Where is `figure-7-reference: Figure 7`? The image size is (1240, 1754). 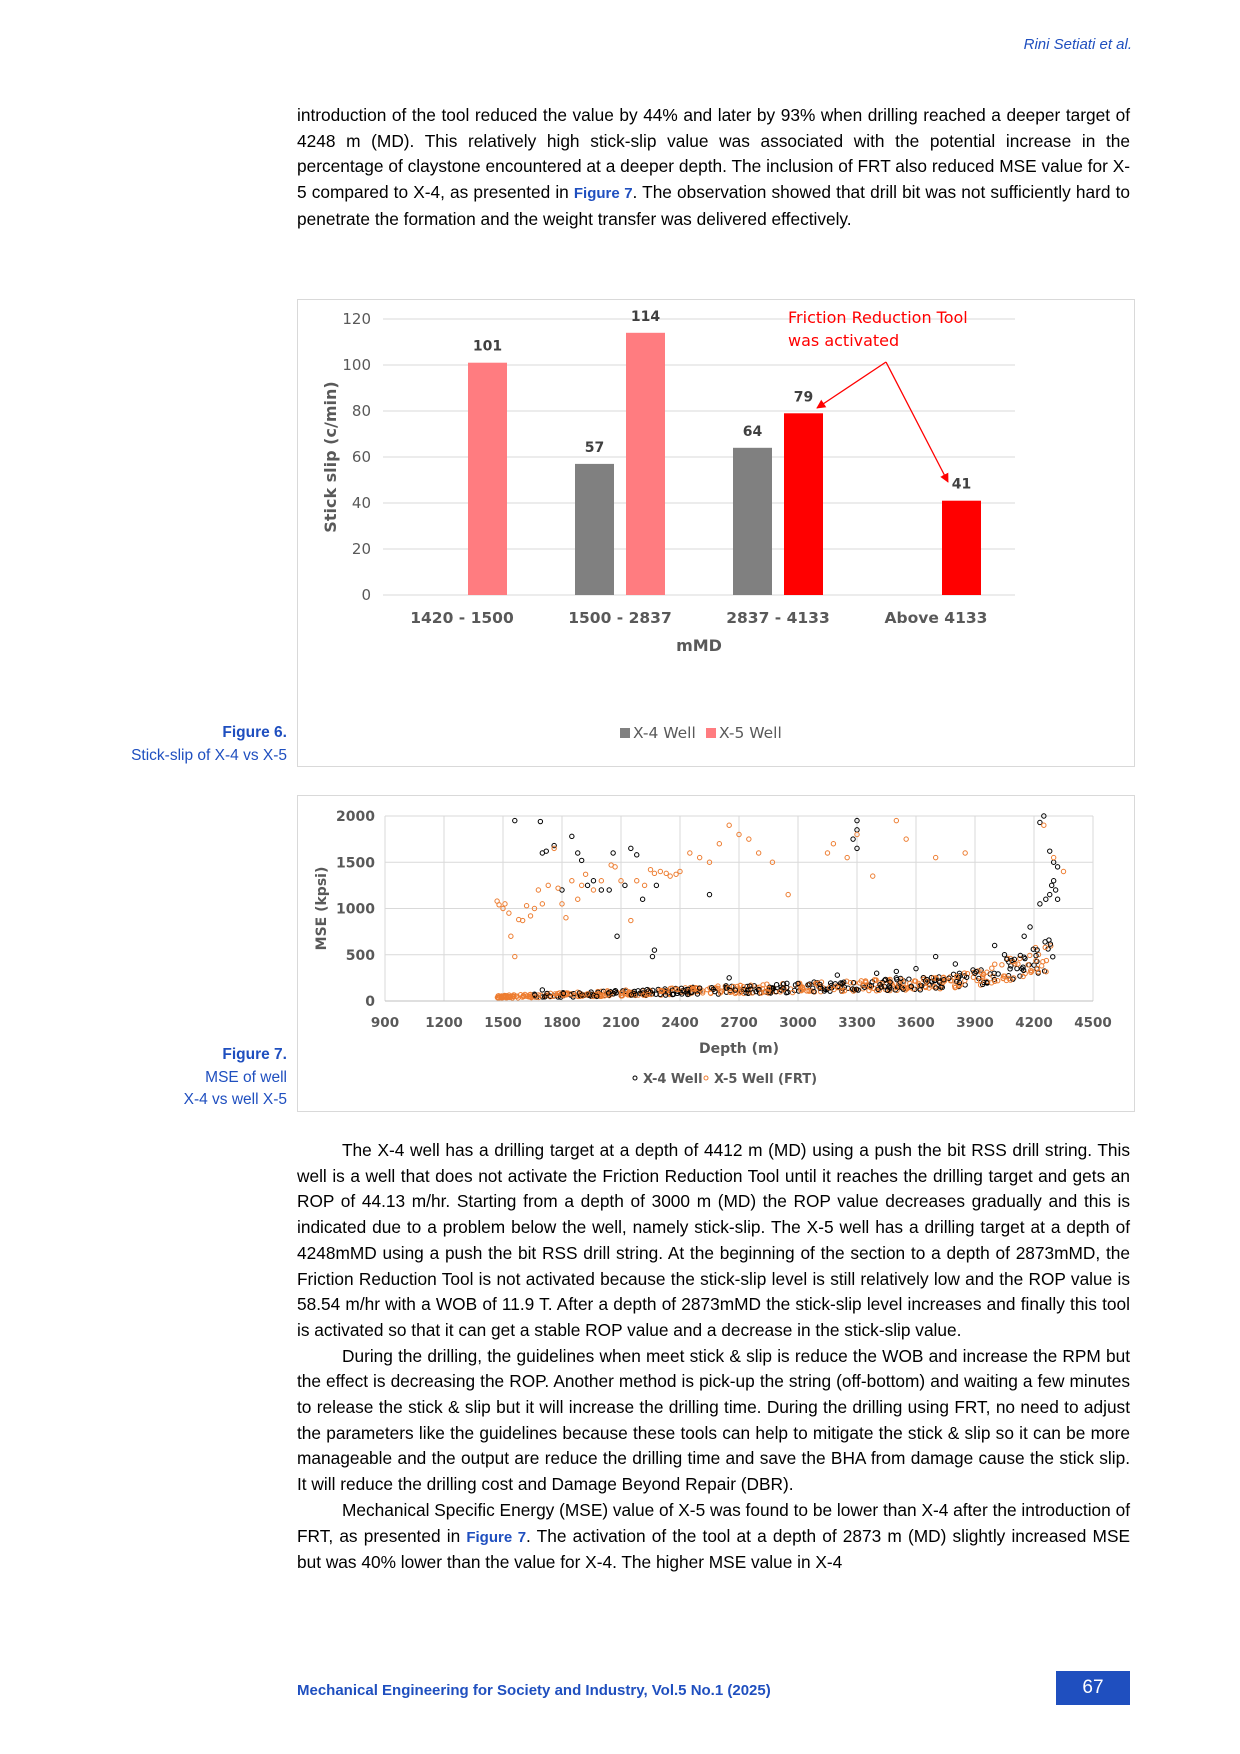 figure-7-reference: Figure 7 is located at coordinates (603, 194).